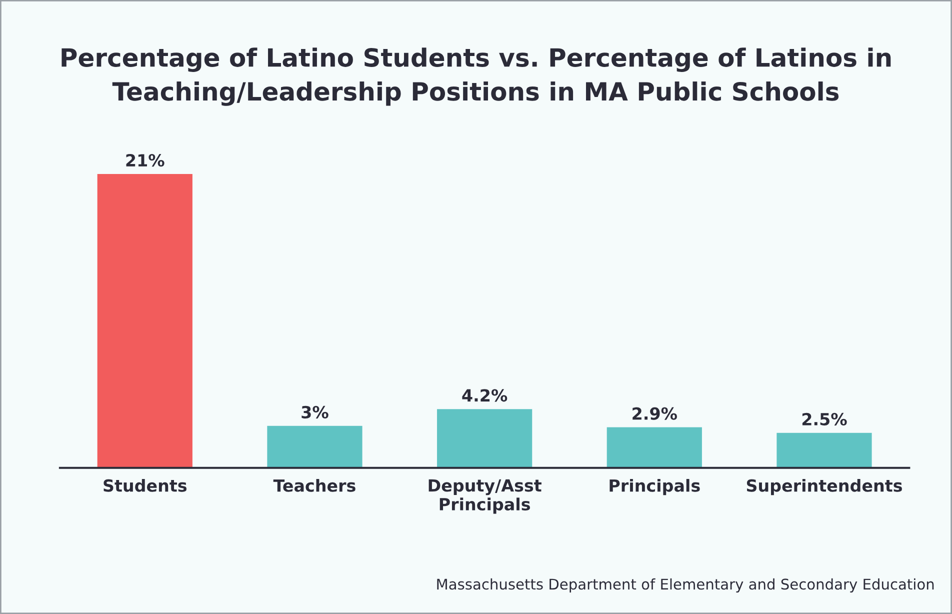  I want to click on x-tick-label: Teachers, so click(314, 485).